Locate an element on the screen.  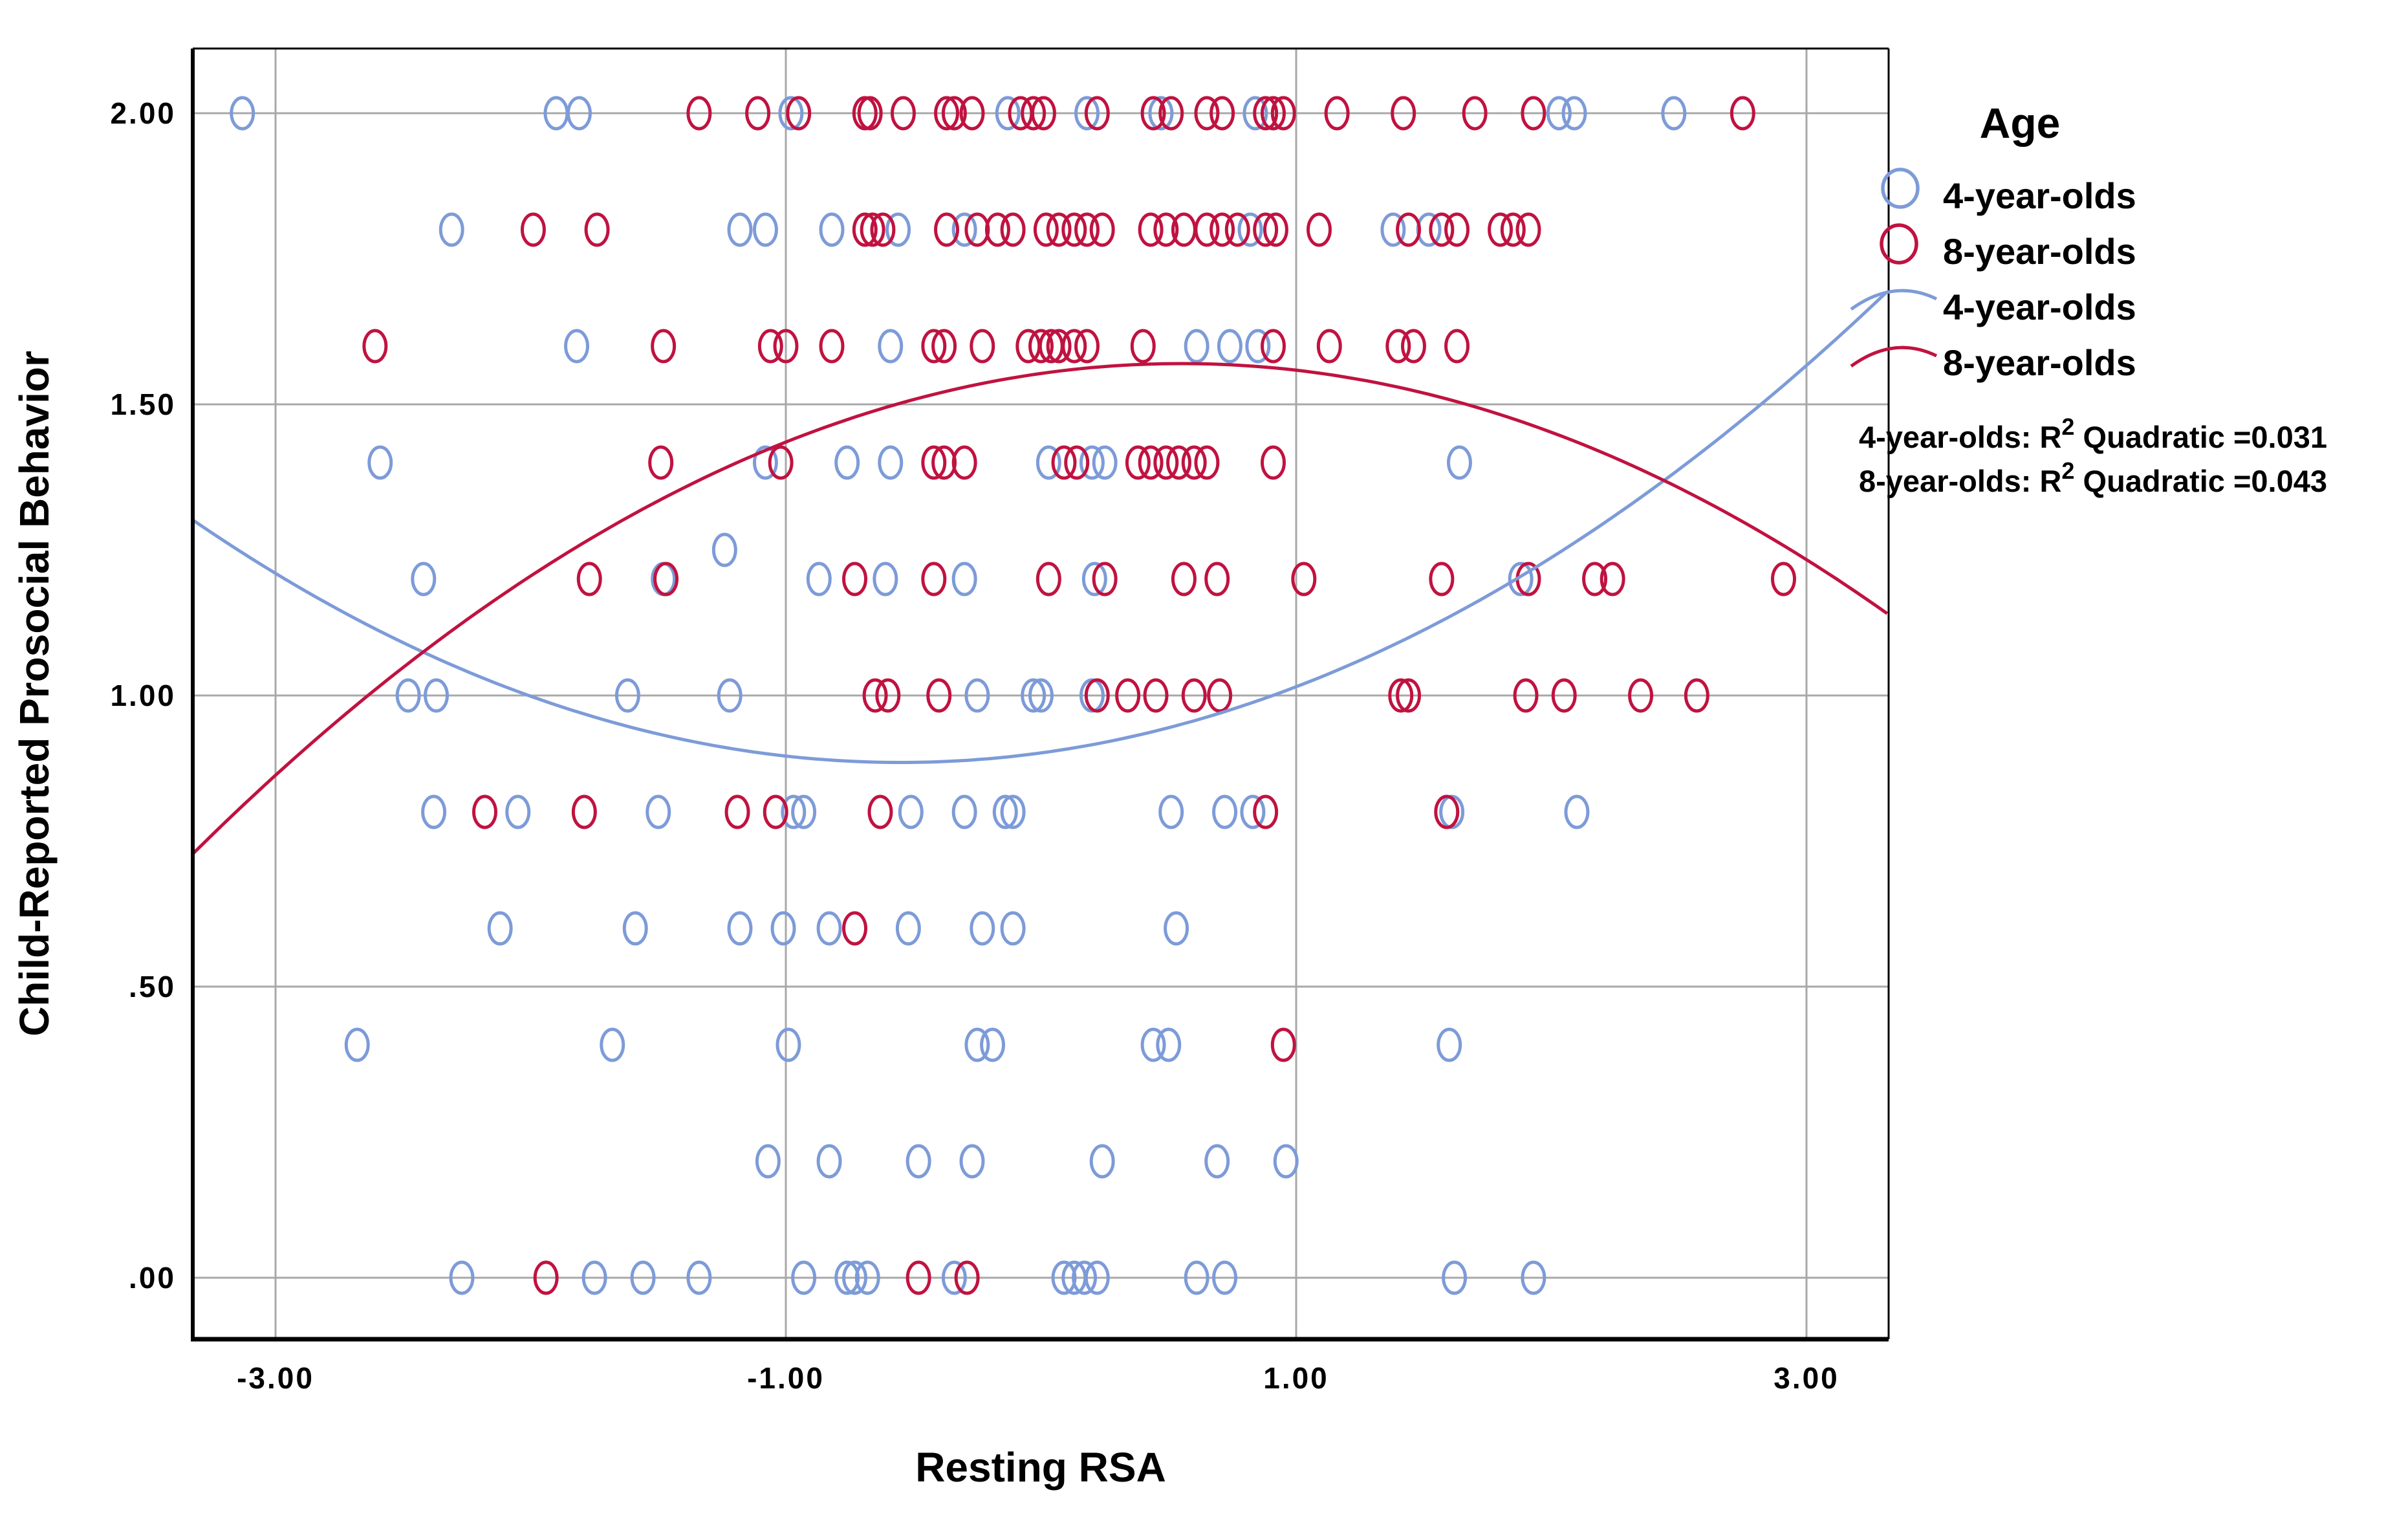
r2-line-8-sup: 2 is located at coordinates (2067, 470).